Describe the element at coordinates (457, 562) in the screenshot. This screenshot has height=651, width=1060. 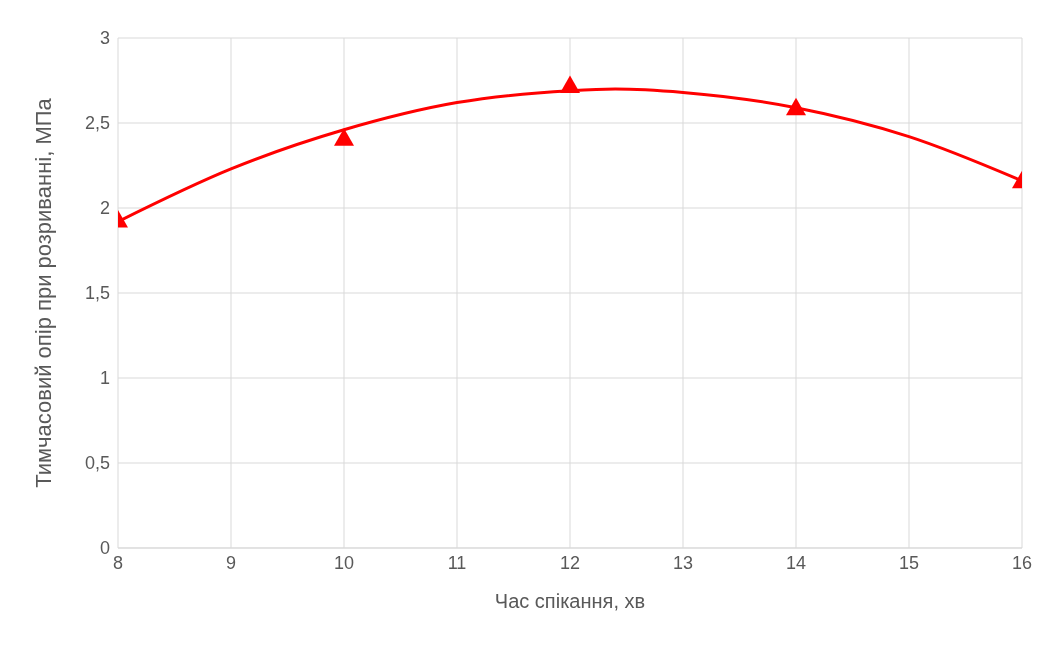
I see `x-tick-label: 11` at that location.